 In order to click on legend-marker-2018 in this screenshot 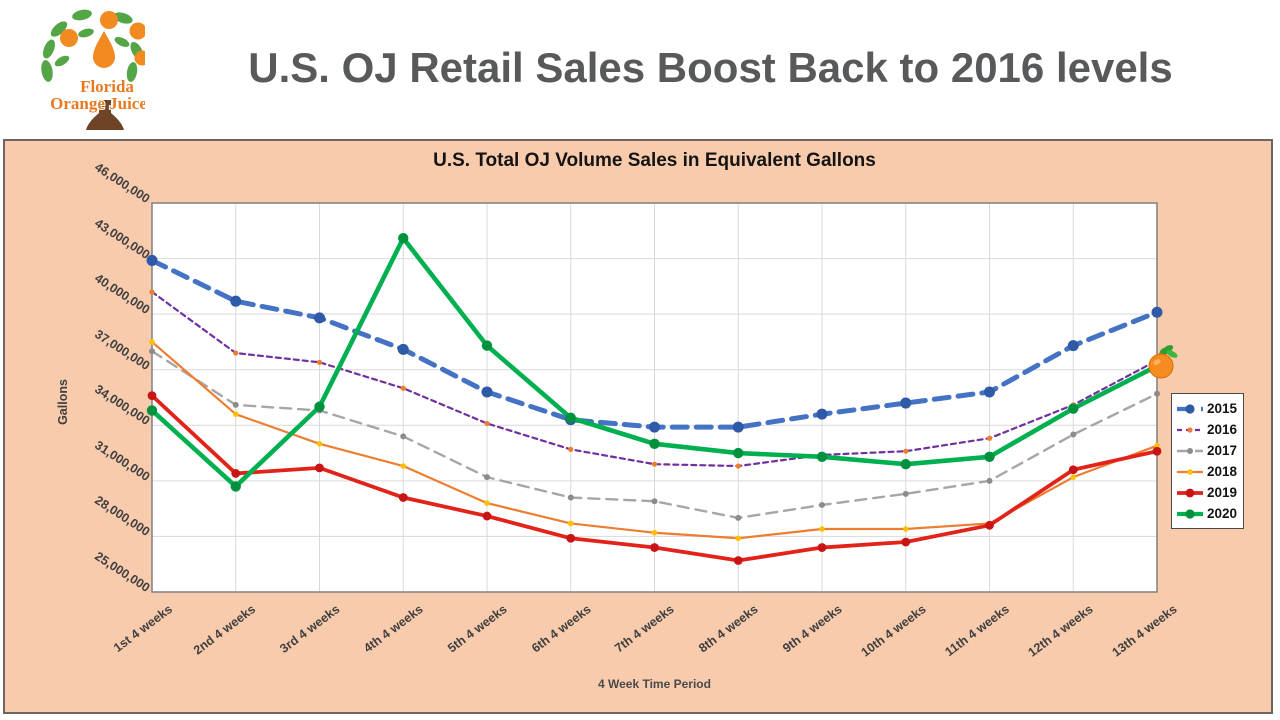, I will do `click(1190, 471)`.